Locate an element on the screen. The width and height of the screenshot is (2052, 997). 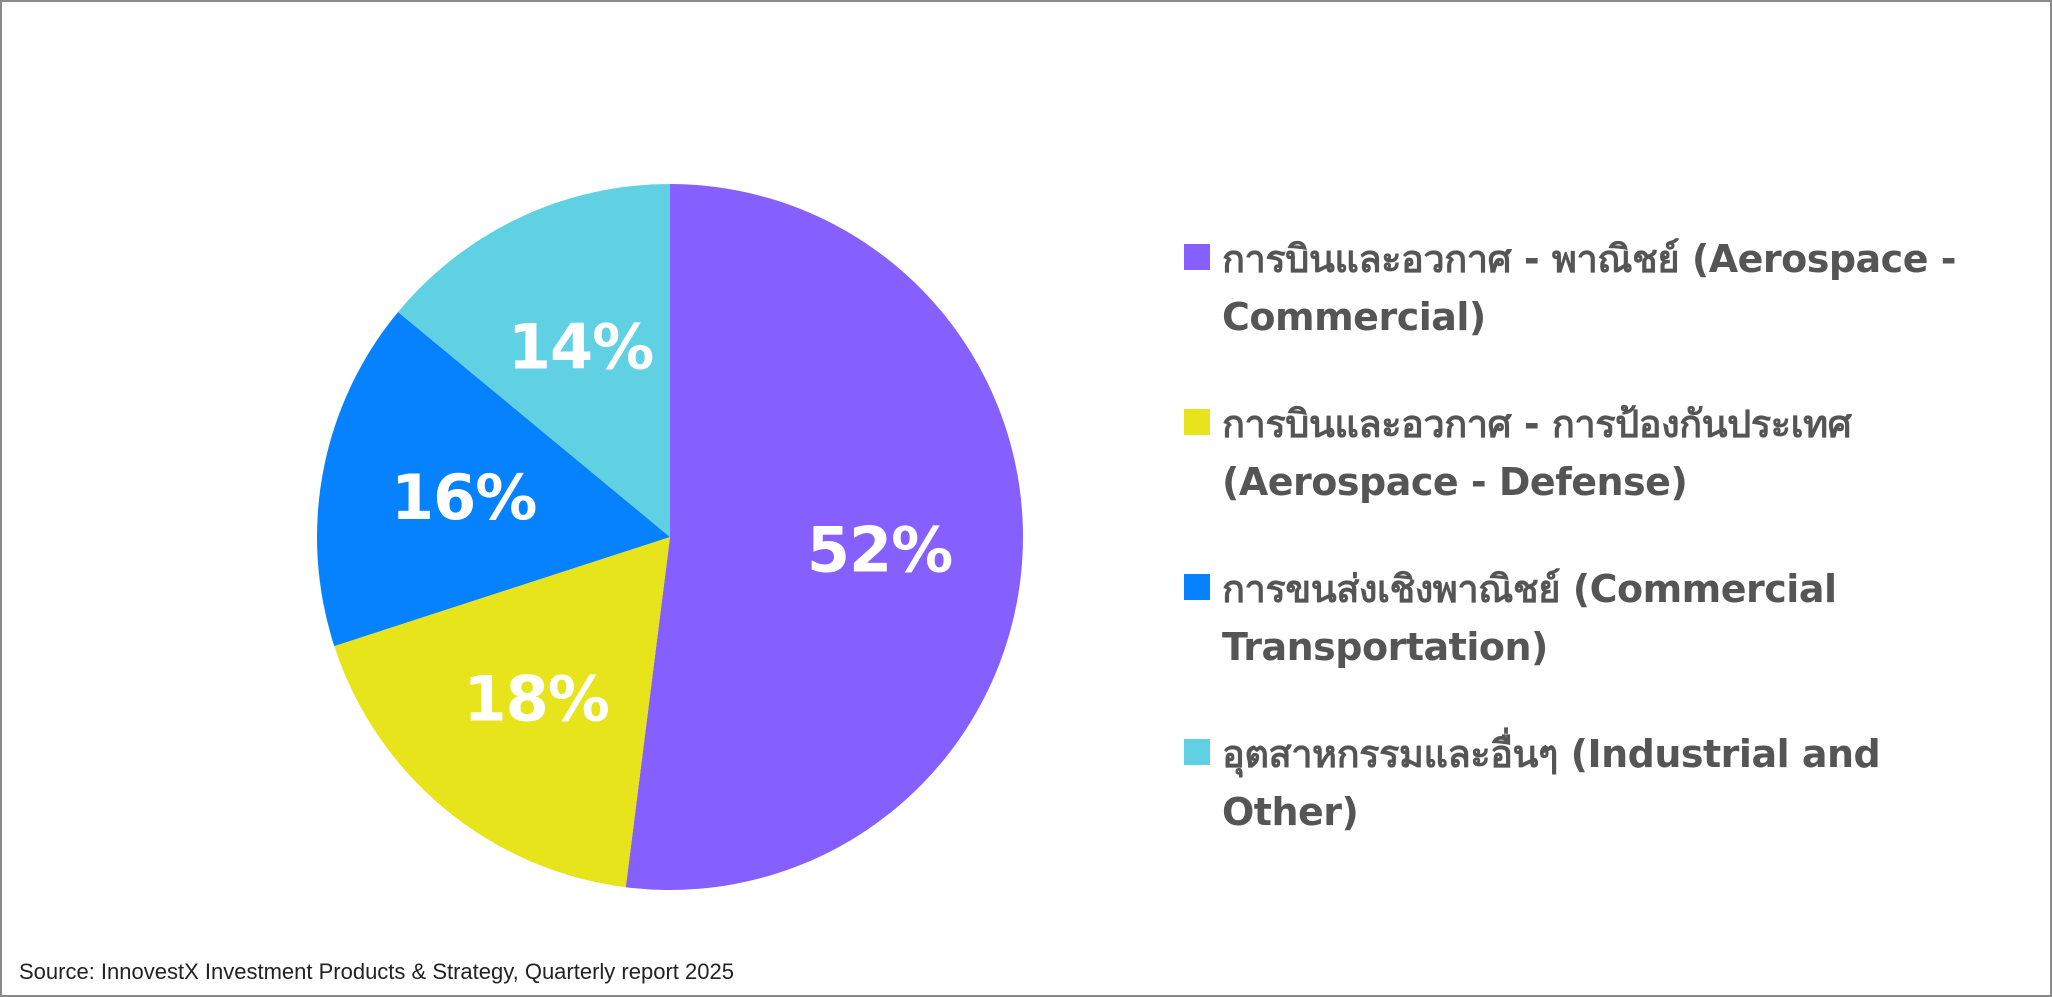
slice-label-commercial-transportation: 16% is located at coordinates (463, 497).